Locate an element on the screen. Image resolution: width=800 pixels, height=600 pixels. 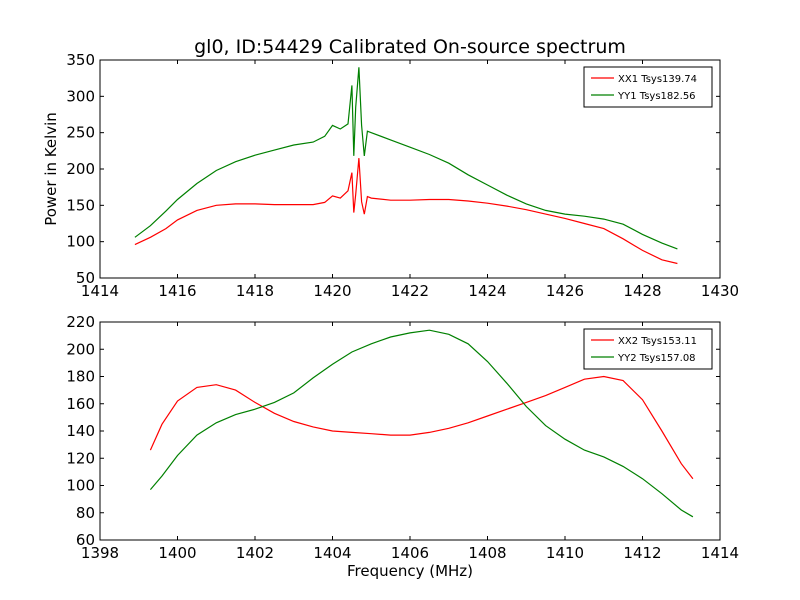
y-tick-label: 60 is located at coordinates (85, 540).